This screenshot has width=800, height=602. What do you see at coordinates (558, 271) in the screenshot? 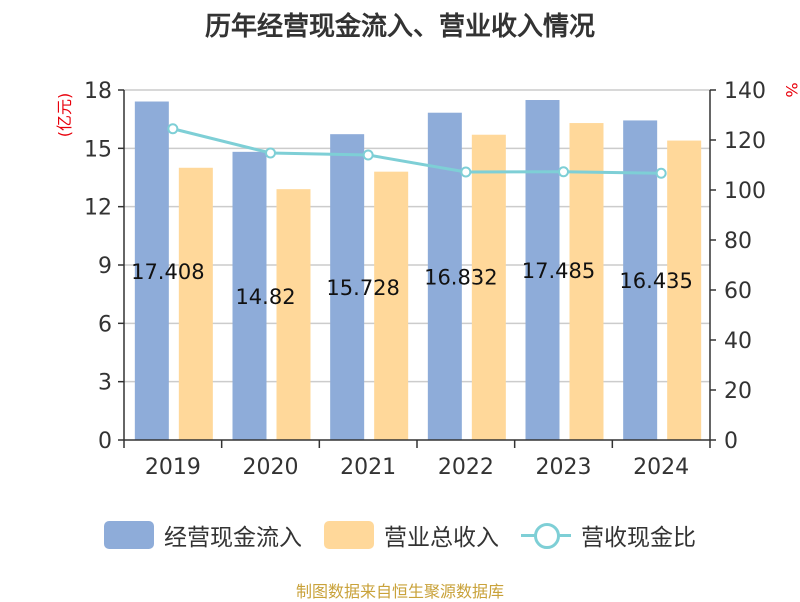
I see `data-label-cash-inflow: 17.485` at bounding box center [558, 271].